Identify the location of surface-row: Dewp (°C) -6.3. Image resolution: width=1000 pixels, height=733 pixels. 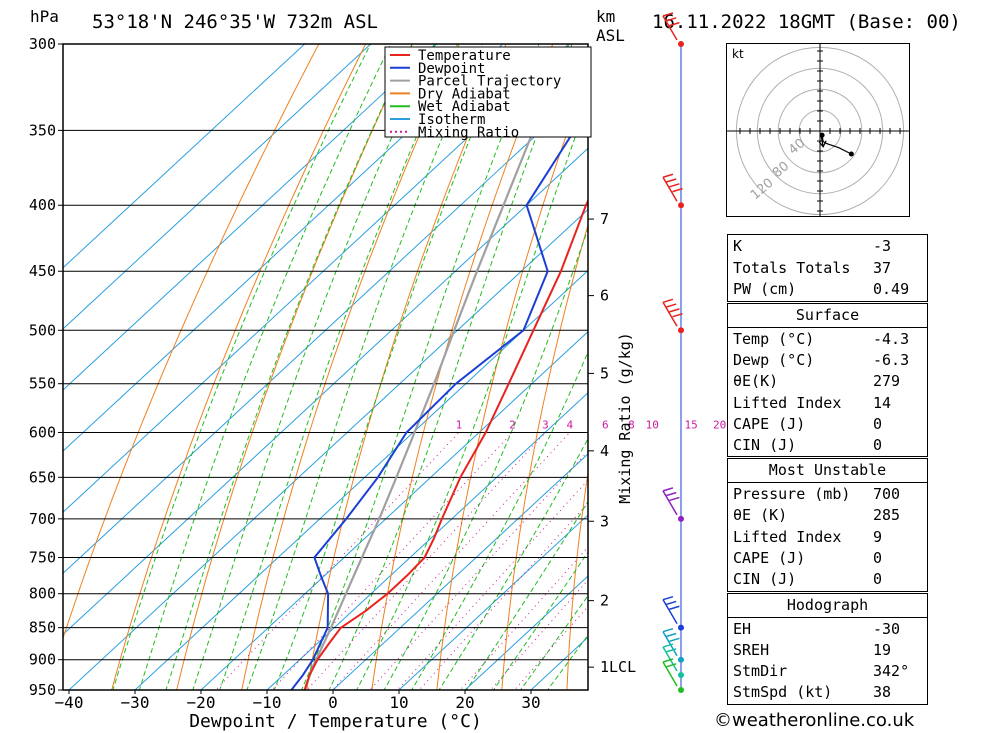
(821, 360).